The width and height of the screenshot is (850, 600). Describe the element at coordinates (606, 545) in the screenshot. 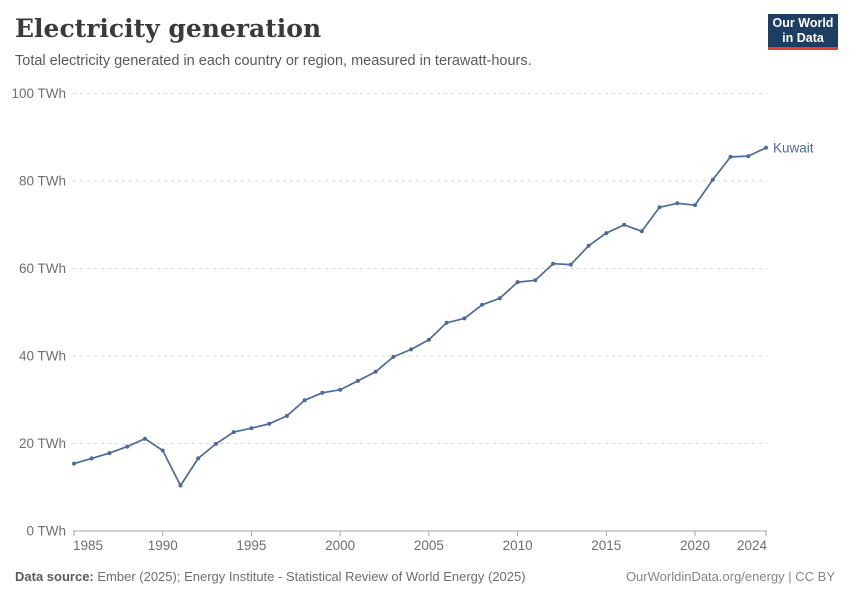

I see `x-tick-label-2015: 2015` at that location.